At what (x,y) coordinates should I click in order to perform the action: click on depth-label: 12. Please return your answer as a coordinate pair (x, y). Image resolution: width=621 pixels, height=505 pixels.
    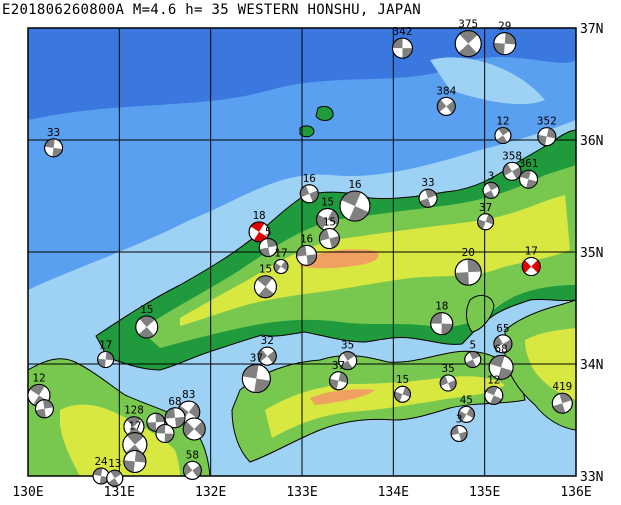
    Looking at the image, I should click on (38, 377).